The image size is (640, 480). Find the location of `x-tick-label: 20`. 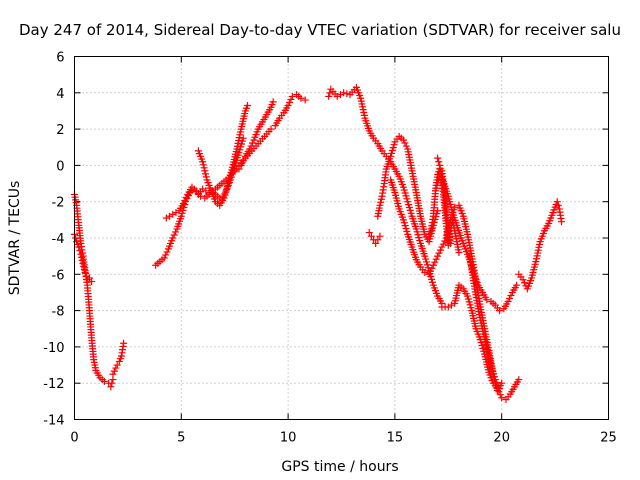

x-tick-label: 20 is located at coordinates (501, 438).